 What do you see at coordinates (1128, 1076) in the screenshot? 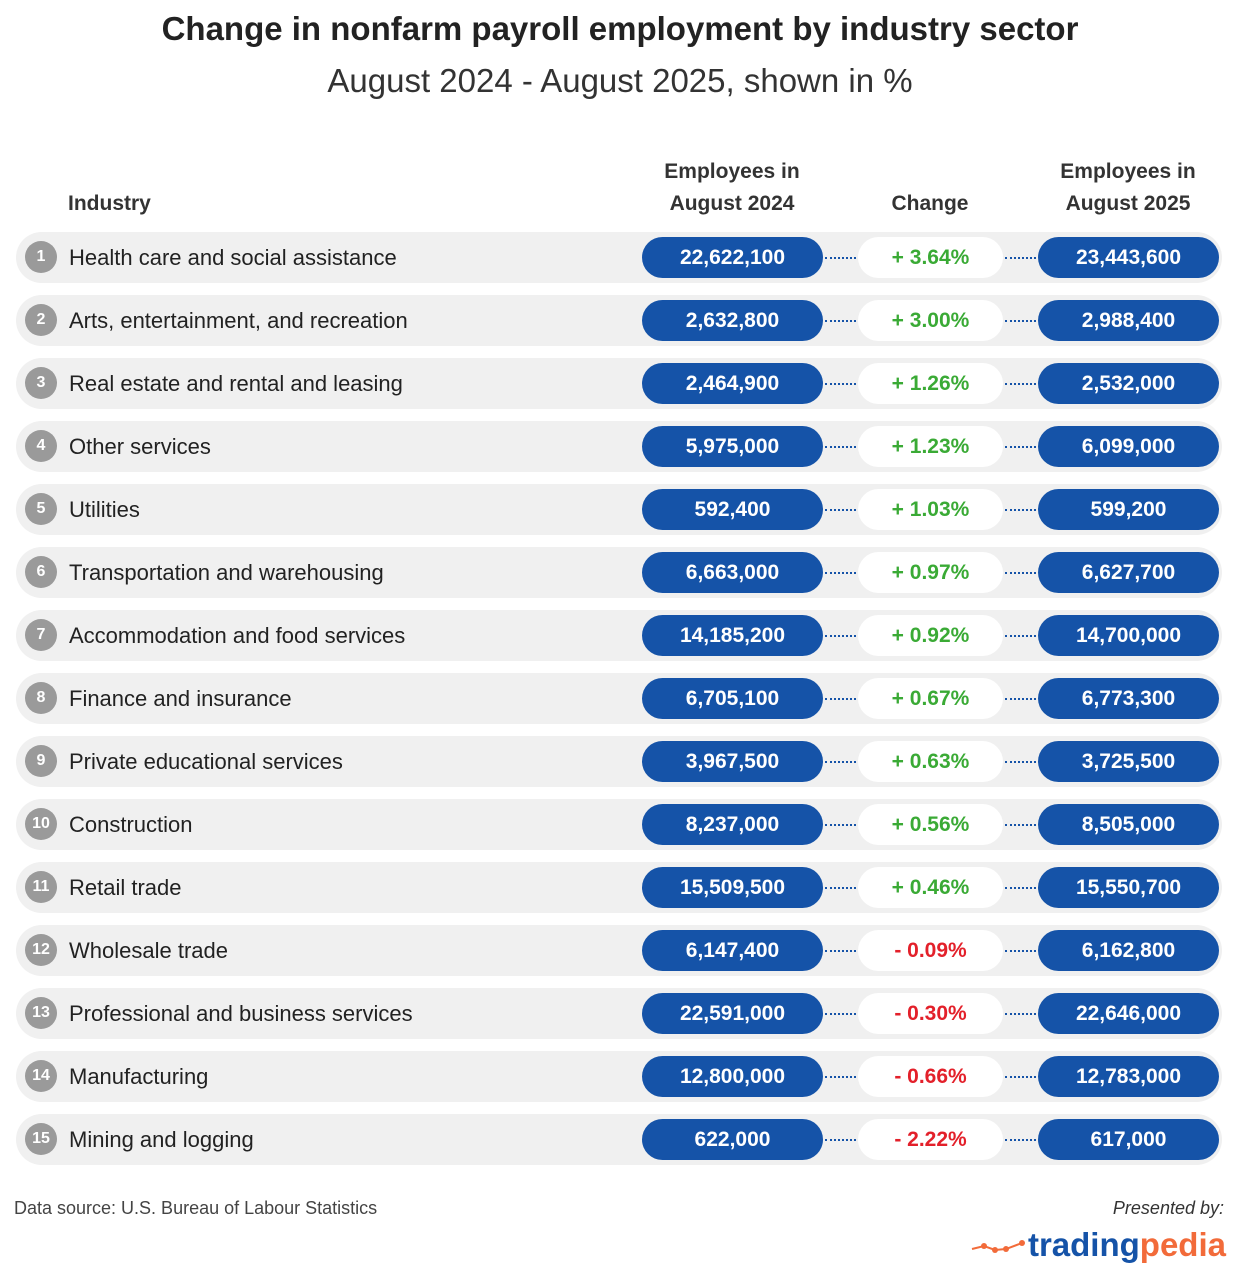
I see `employees-aug2025: 12,783,000` at bounding box center [1128, 1076].